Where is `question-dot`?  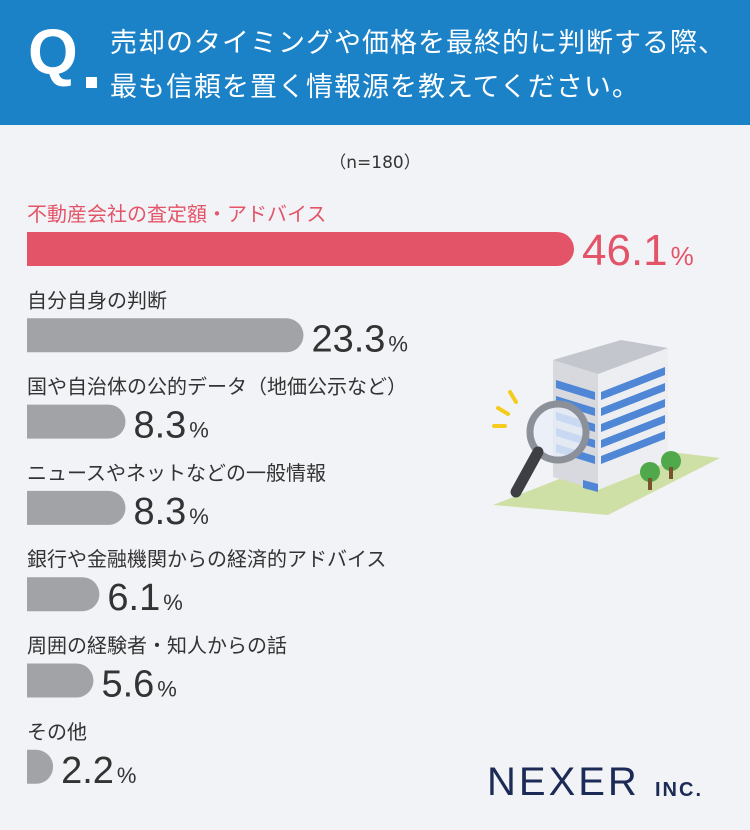
question-dot is located at coordinates (91, 82).